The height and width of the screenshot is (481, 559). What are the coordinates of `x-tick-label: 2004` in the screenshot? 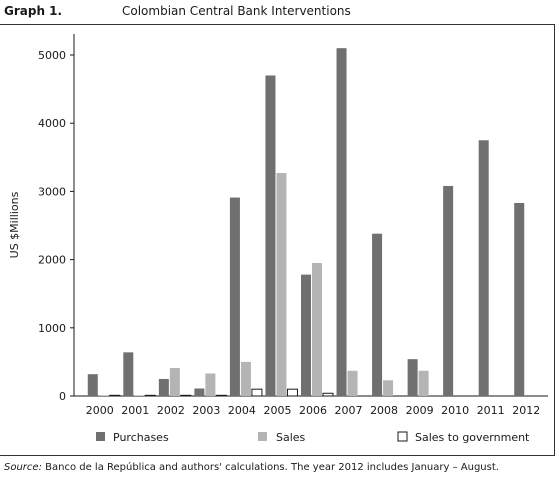 It's located at (242, 410).